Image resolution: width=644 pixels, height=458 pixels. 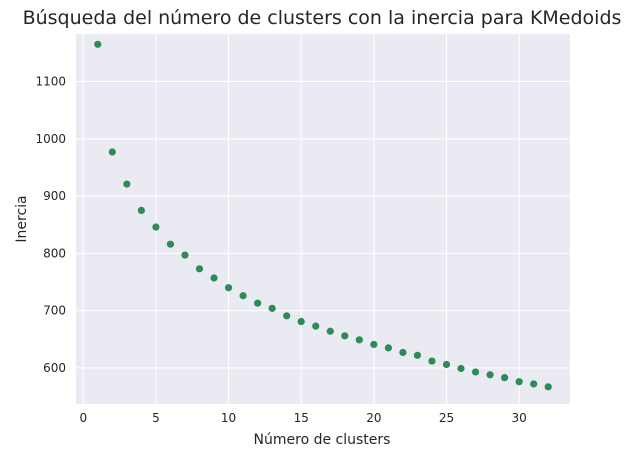 What do you see at coordinates (83, 418) in the screenshot?
I see `x-tick-label: 0` at bounding box center [83, 418].